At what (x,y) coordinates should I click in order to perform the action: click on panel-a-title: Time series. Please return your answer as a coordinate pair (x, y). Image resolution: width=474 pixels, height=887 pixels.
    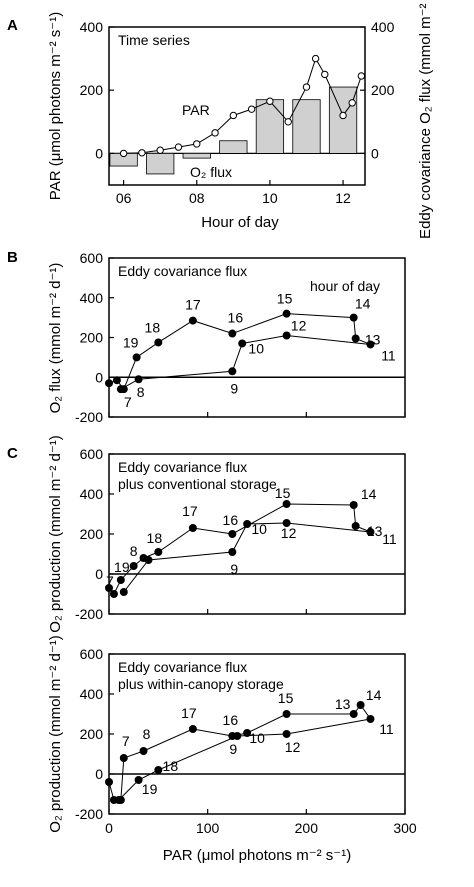
    Looking at the image, I should click on (154, 40).